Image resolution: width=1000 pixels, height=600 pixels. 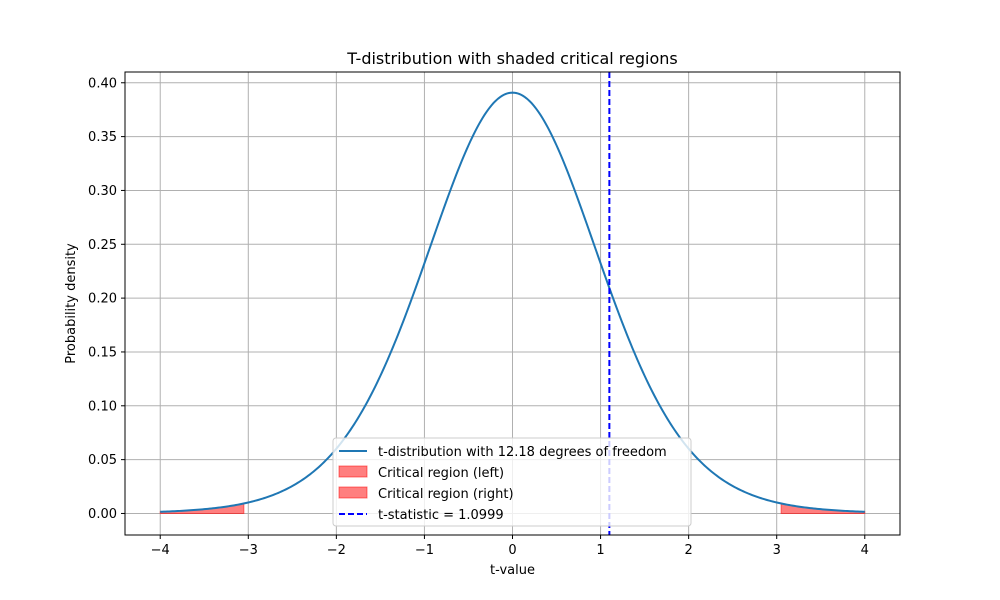 What do you see at coordinates (102, 514) in the screenshot?
I see `y-tick-label: 0.00` at bounding box center [102, 514].